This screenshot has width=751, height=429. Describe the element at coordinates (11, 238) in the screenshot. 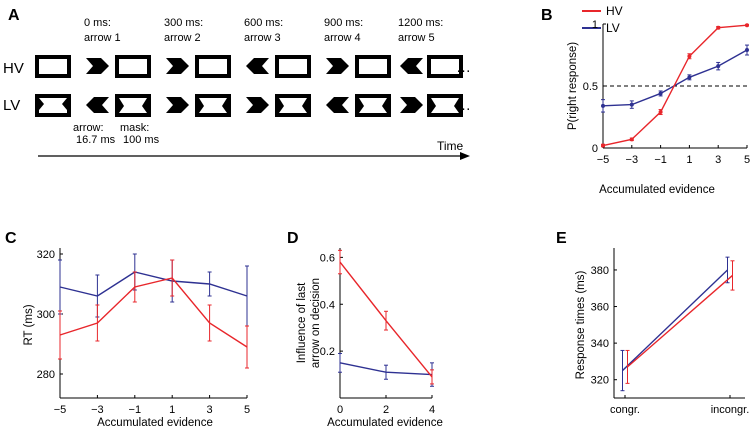

I see `panel-letter-c: C` at that location.